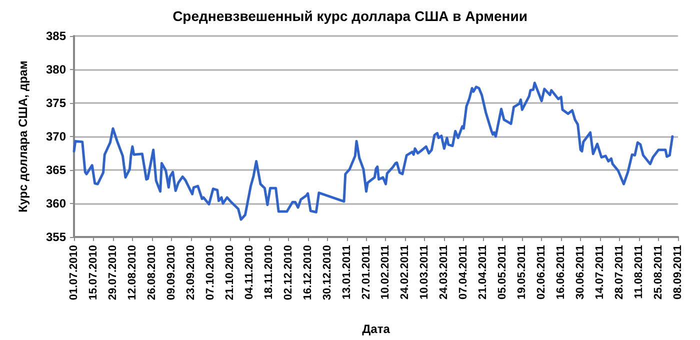 The image size is (700, 340). What do you see at coordinates (56, 69) in the screenshot?
I see `y-tick-label: 380` at bounding box center [56, 69].